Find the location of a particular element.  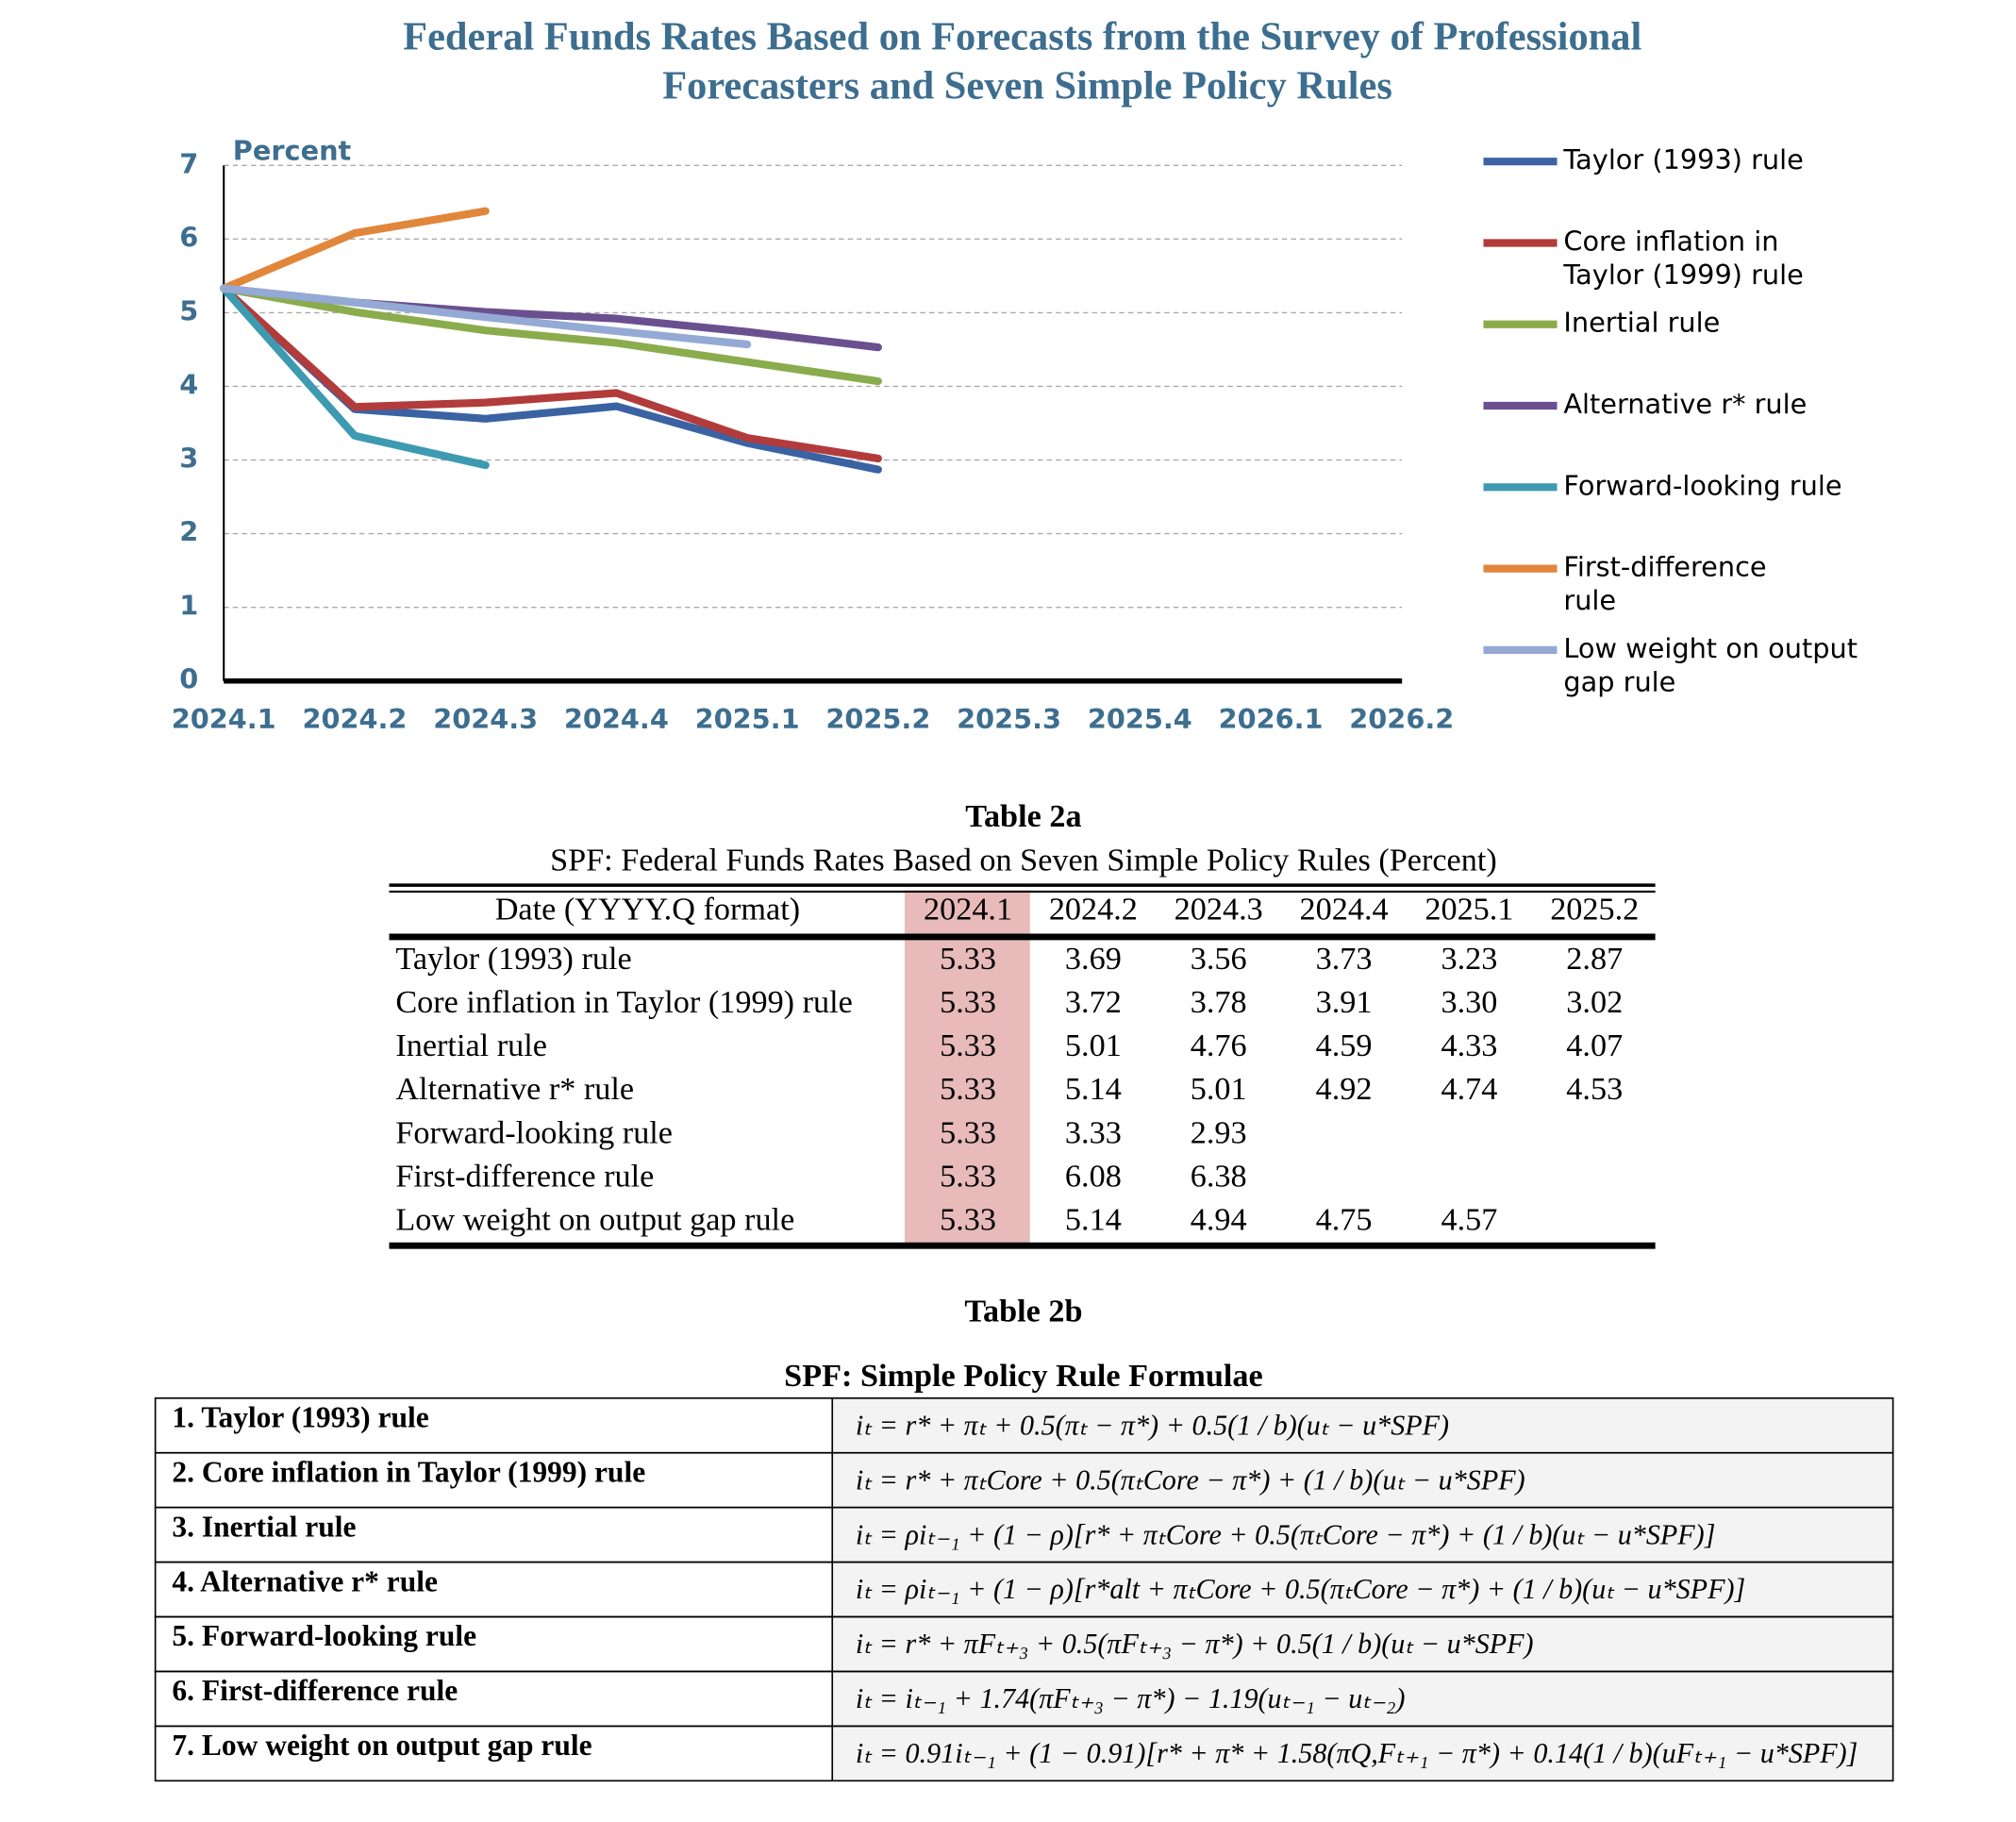

table-subtitle: SPF: Simple Policy Rule Formulae is located at coordinates (1023, 1376).